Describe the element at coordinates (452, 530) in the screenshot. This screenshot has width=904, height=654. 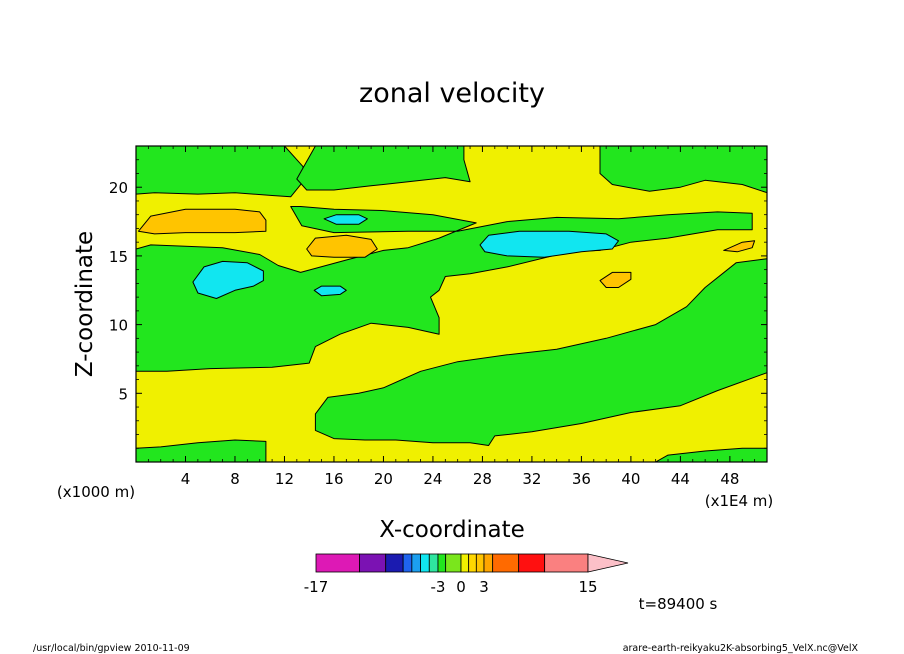
I see `x-axis-label: X-coordinate` at that location.